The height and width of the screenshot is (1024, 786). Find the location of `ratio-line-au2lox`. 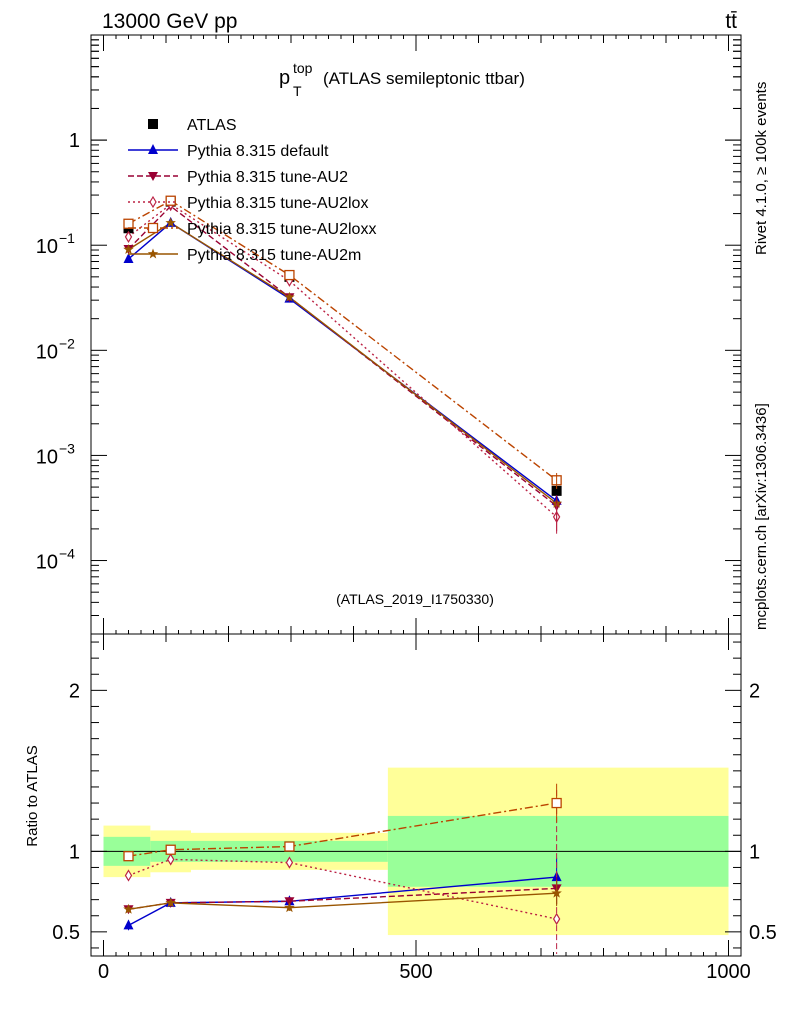

ratio-line-au2lox is located at coordinates (342, 889).